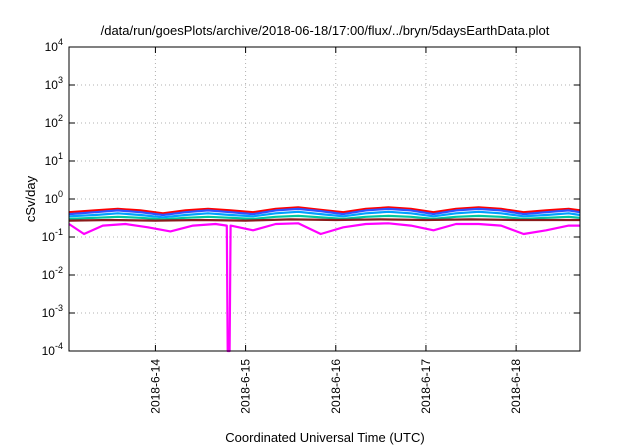 Image resolution: width=640 pixels, height=448 pixels. I want to click on x-tick-label: 2018-6-14, so click(155, 386).